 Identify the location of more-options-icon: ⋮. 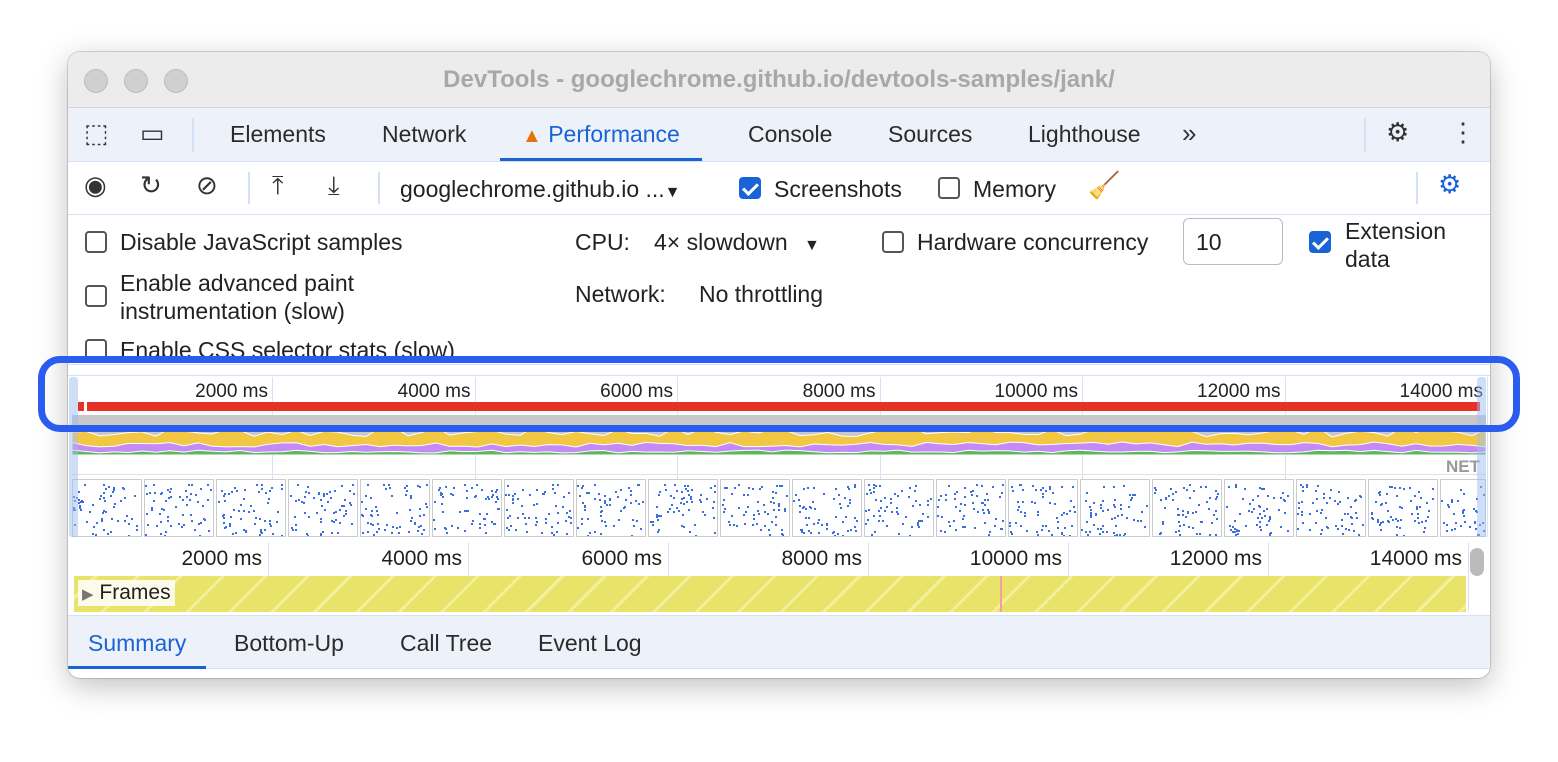
(1463, 132).